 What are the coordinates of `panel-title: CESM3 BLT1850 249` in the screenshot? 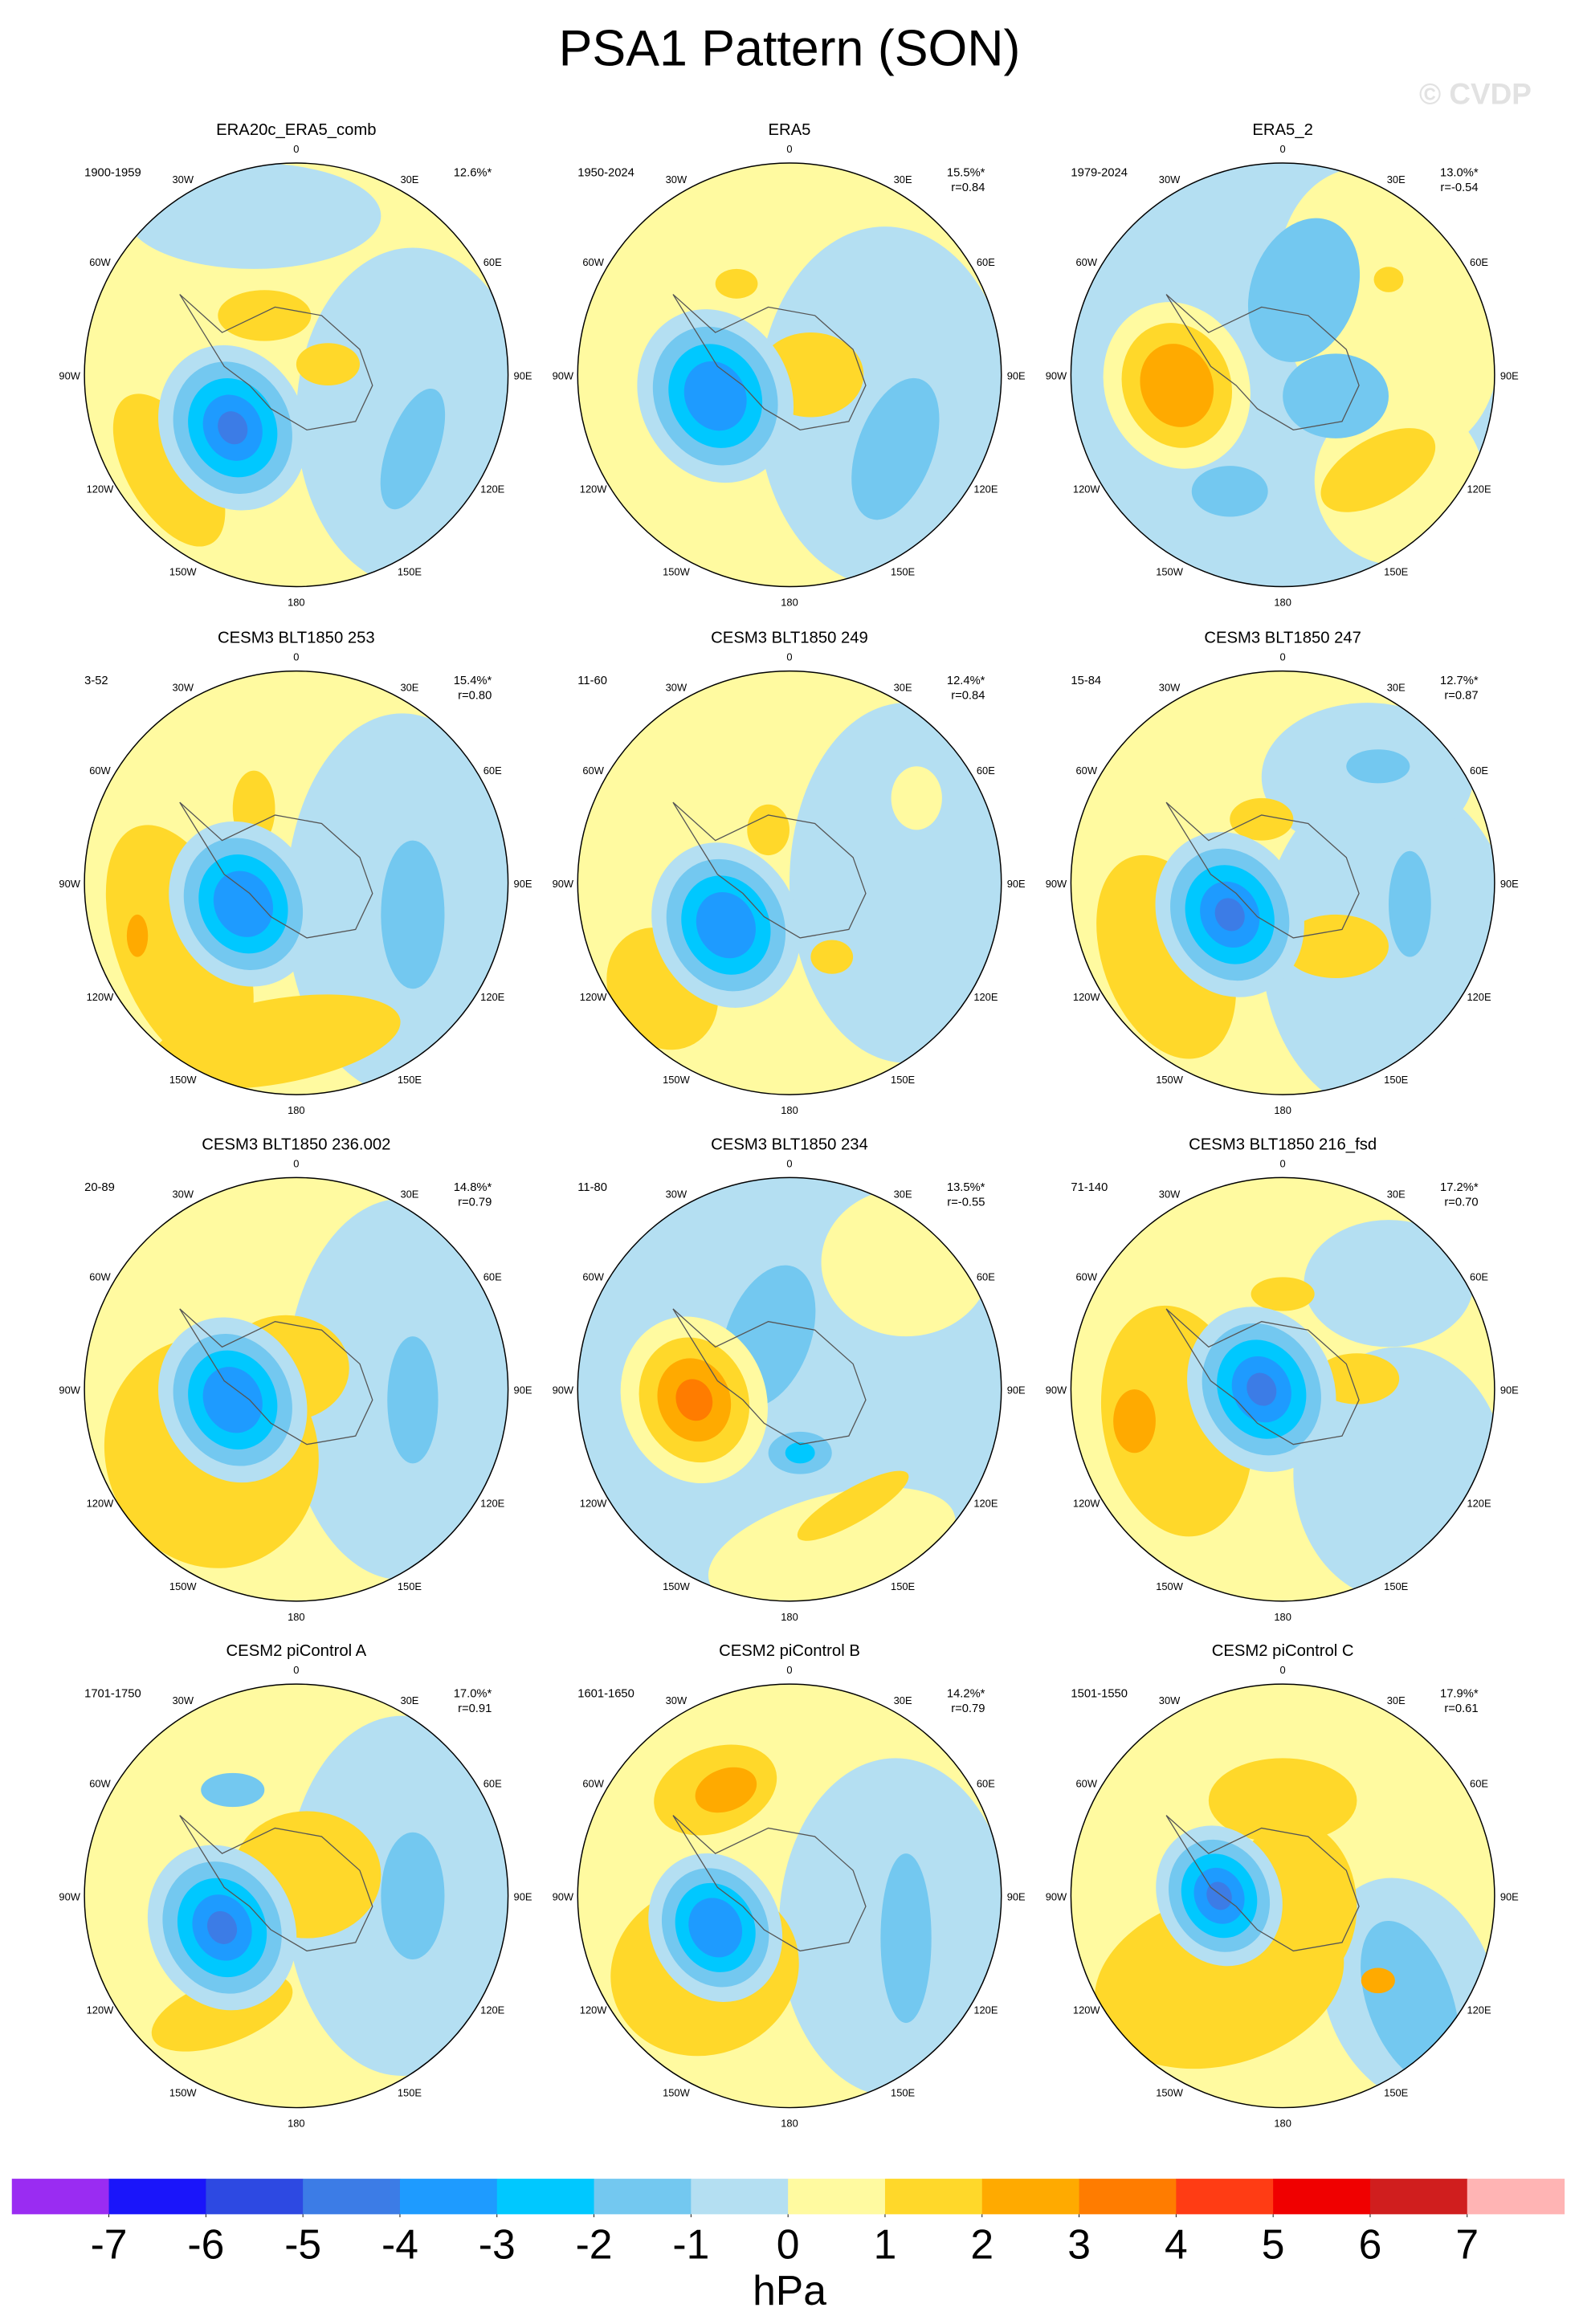 It's located at (789, 638).